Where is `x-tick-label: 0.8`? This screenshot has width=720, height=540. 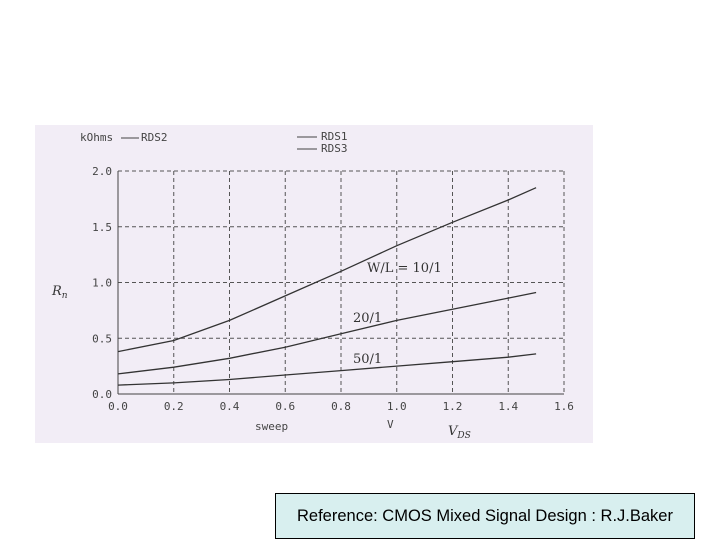
x-tick-label: 0.8 is located at coordinates (341, 406).